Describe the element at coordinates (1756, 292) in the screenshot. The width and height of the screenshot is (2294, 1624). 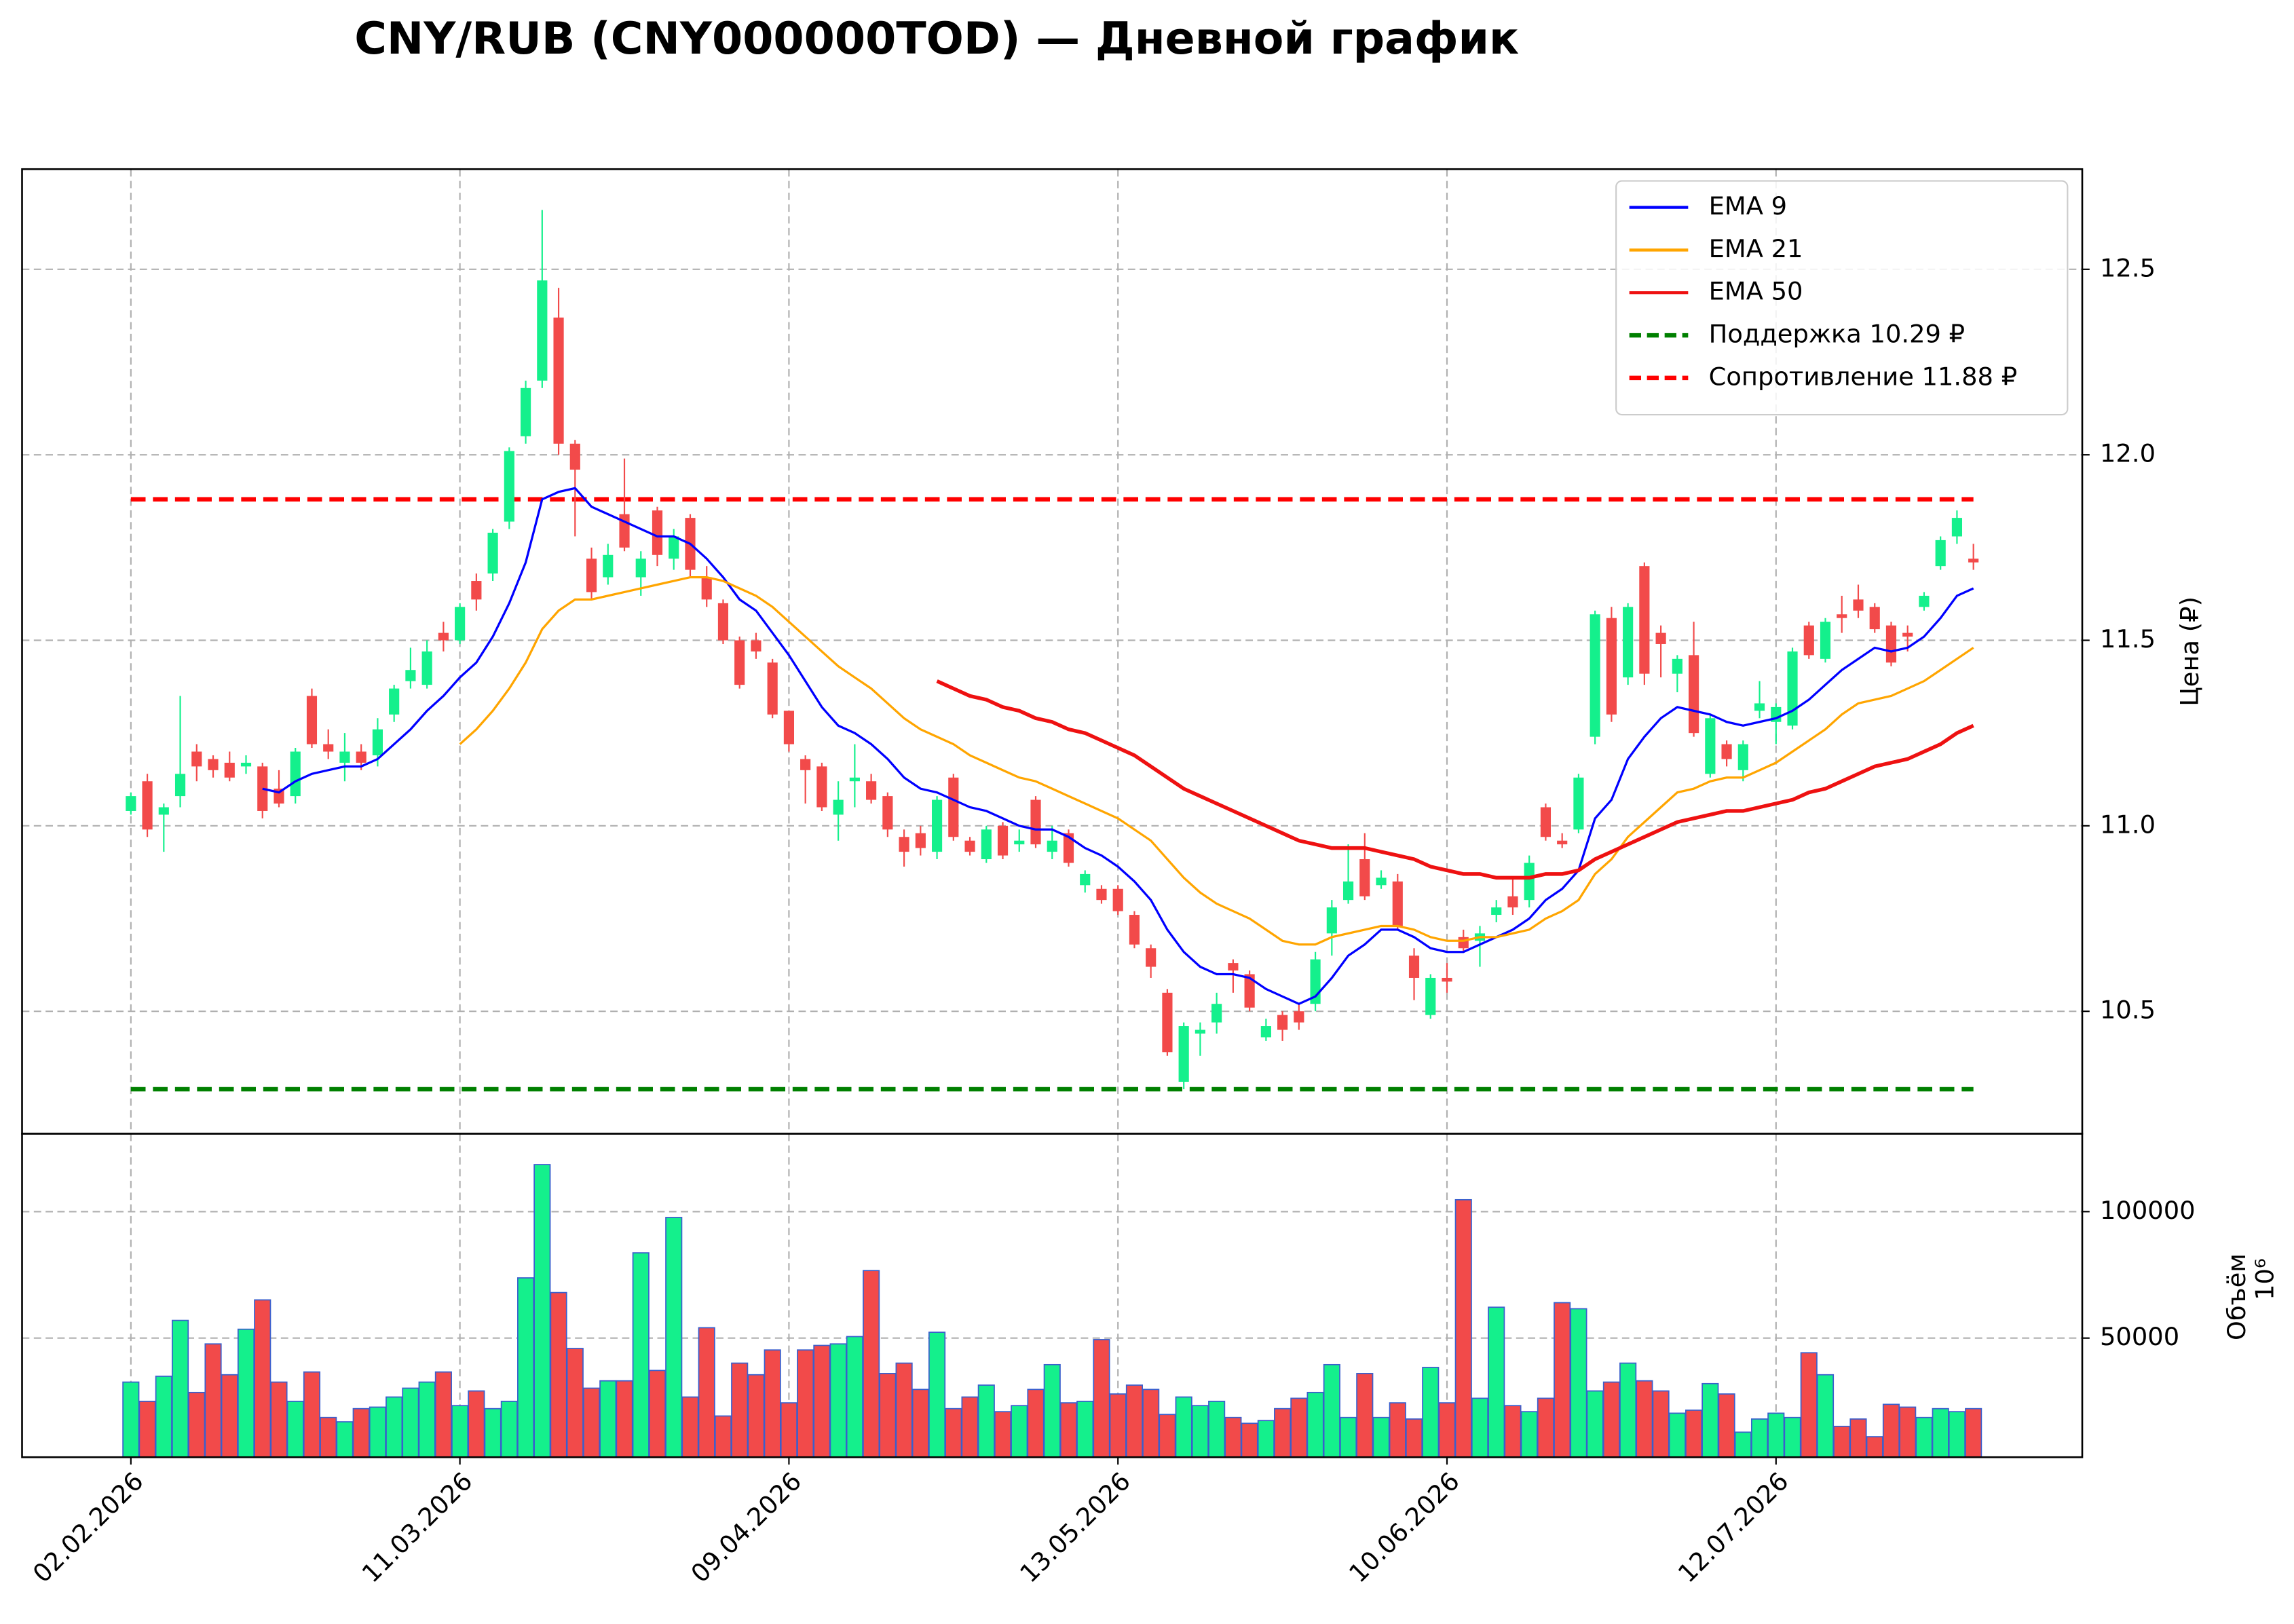
I see `legend-label: EMA 50` at that location.